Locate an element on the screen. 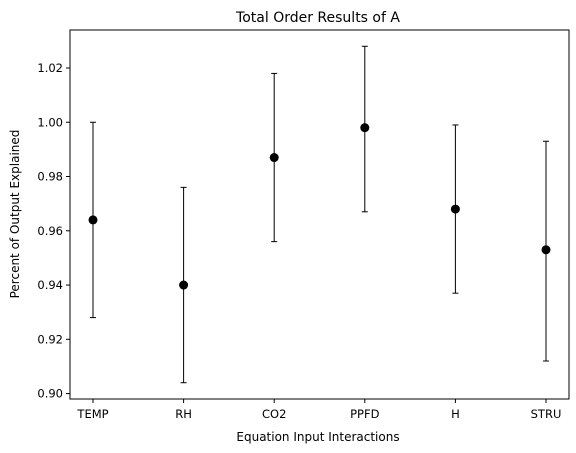 The image size is (576, 453). y-tick-label: 0.96 is located at coordinates (50, 231).